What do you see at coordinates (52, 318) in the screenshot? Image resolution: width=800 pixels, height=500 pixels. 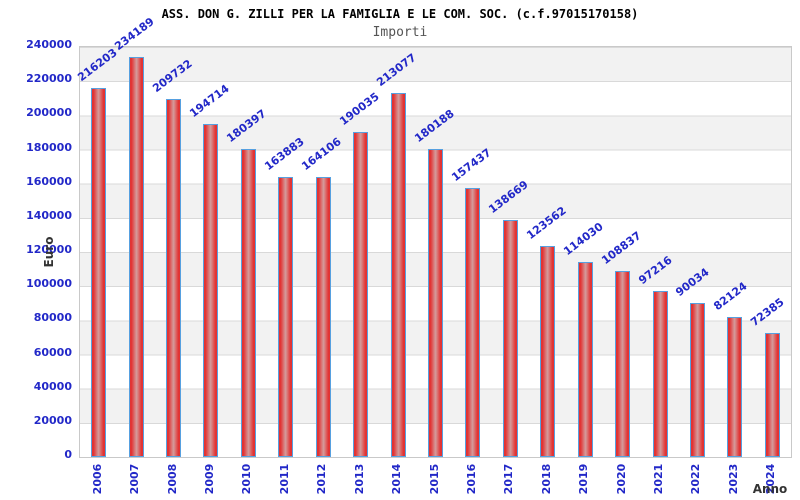 I see `y-tick-label: 80000` at bounding box center [52, 318].